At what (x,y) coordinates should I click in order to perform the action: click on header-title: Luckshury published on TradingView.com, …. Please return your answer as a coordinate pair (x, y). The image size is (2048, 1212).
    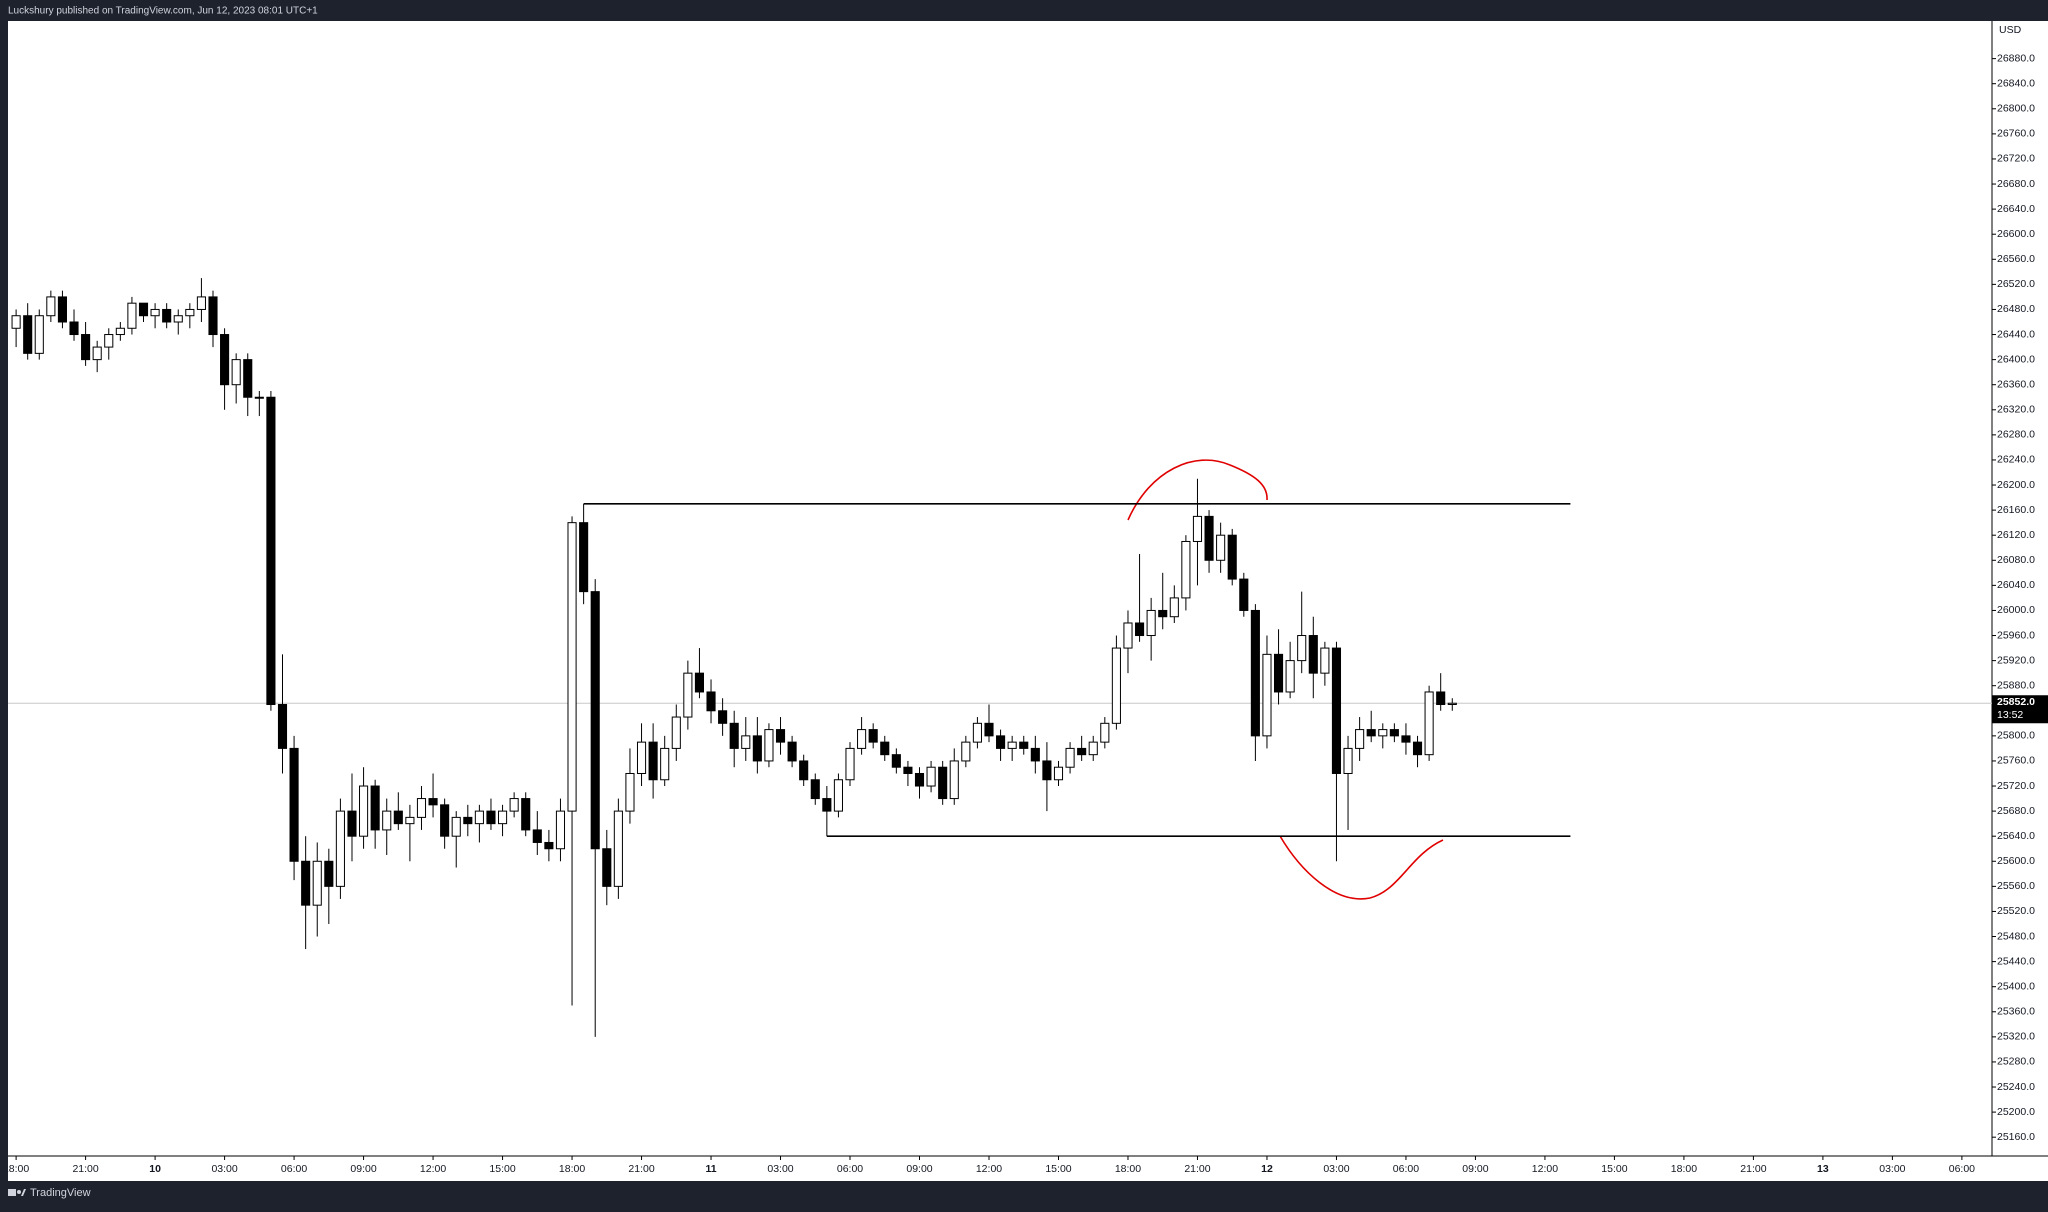
    Looking at the image, I should click on (163, 11).